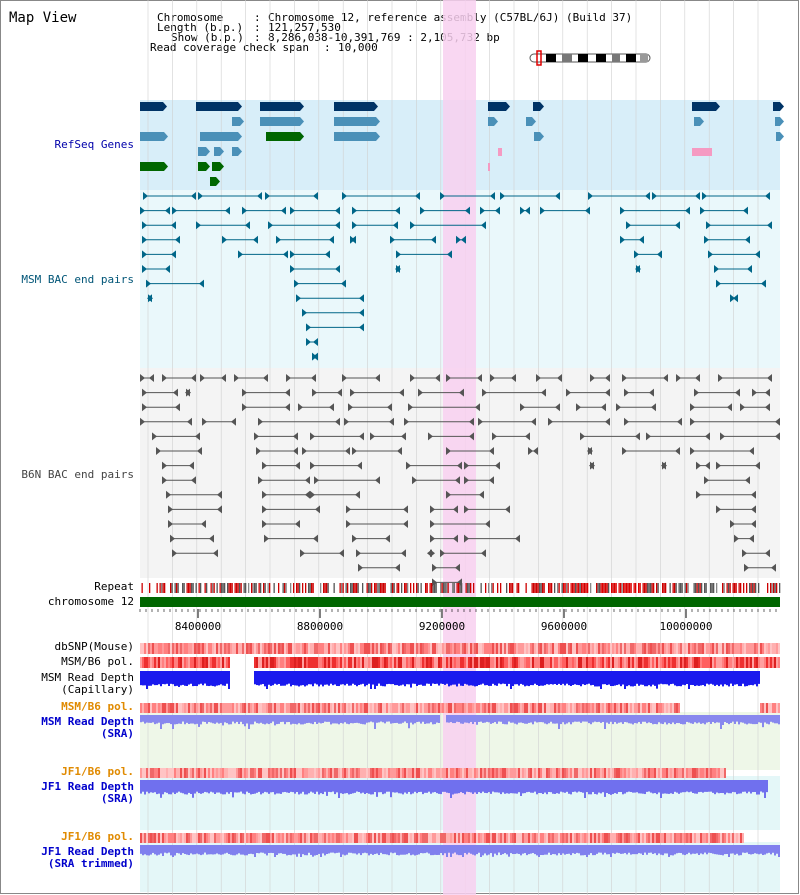  I want to click on refseq-genes, so click(462, 144).